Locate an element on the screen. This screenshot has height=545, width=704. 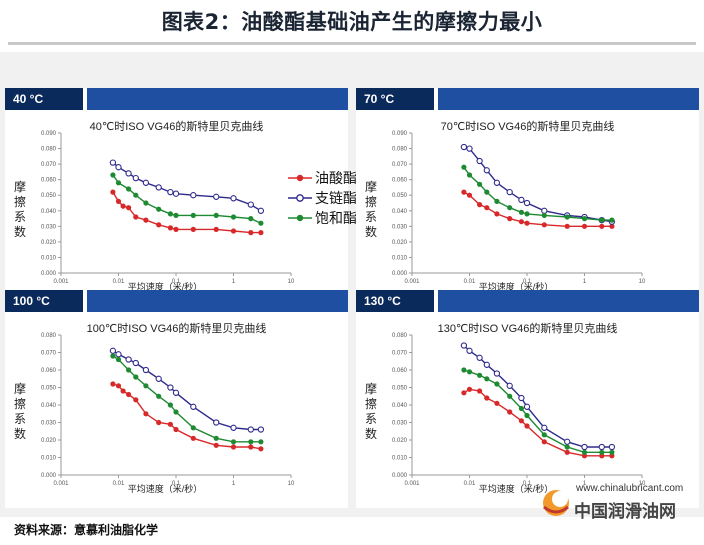
chart-title: 40℃时ISO VG46的斯特里贝克曲线 is located at coordinates (176, 127).